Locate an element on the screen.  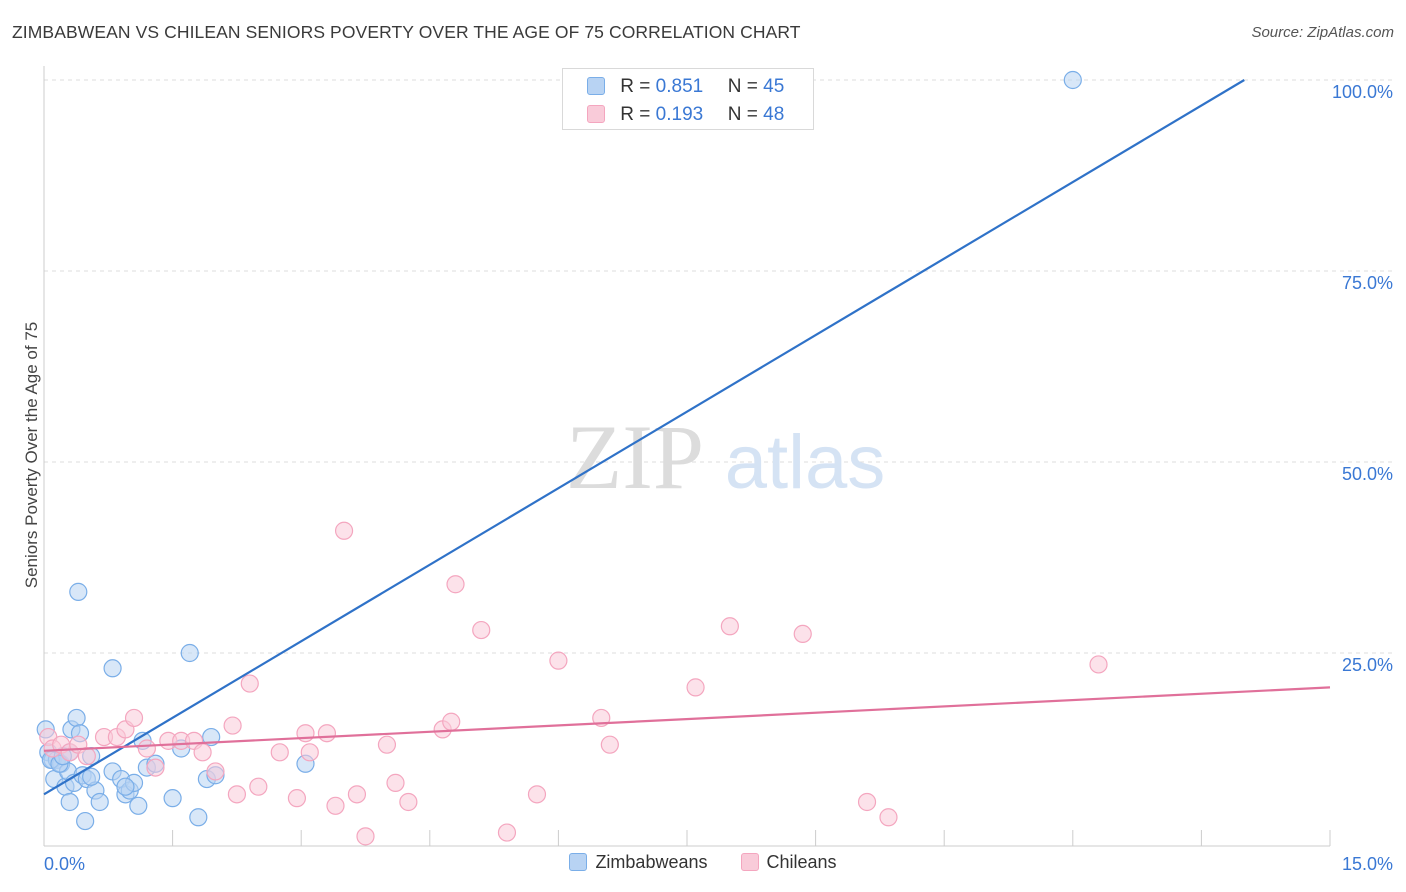
legend-item-chileans: Chileans is located at coordinates (788, 862).